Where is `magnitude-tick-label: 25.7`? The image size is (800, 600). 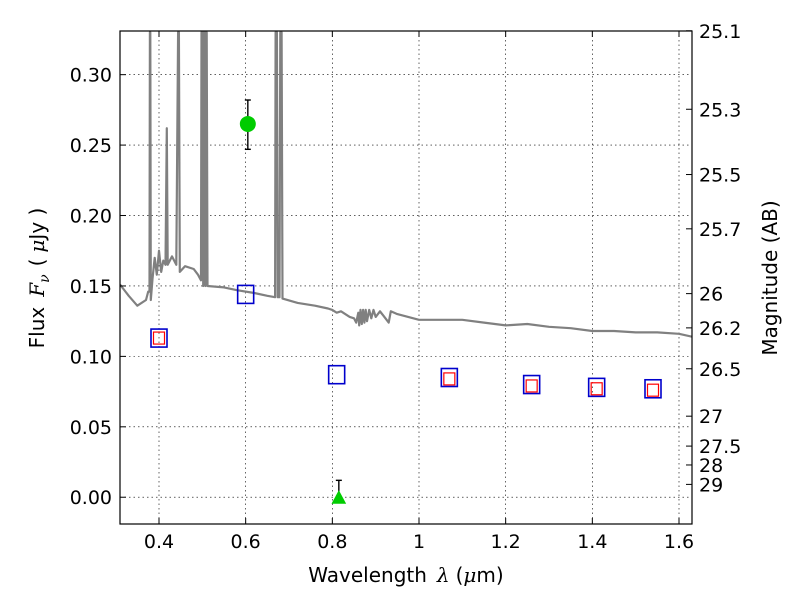
magnitude-tick-label: 25.7 is located at coordinates (720, 230).